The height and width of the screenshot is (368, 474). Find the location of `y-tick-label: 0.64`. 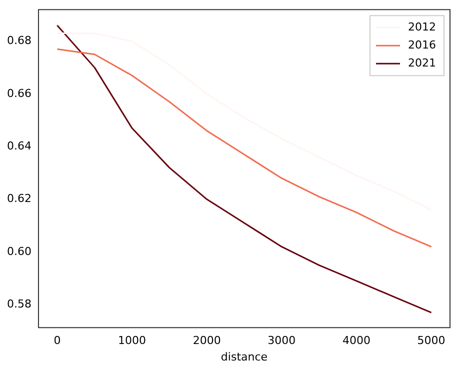

y-tick-label: 0.64 is located at coordinates (19, 145).